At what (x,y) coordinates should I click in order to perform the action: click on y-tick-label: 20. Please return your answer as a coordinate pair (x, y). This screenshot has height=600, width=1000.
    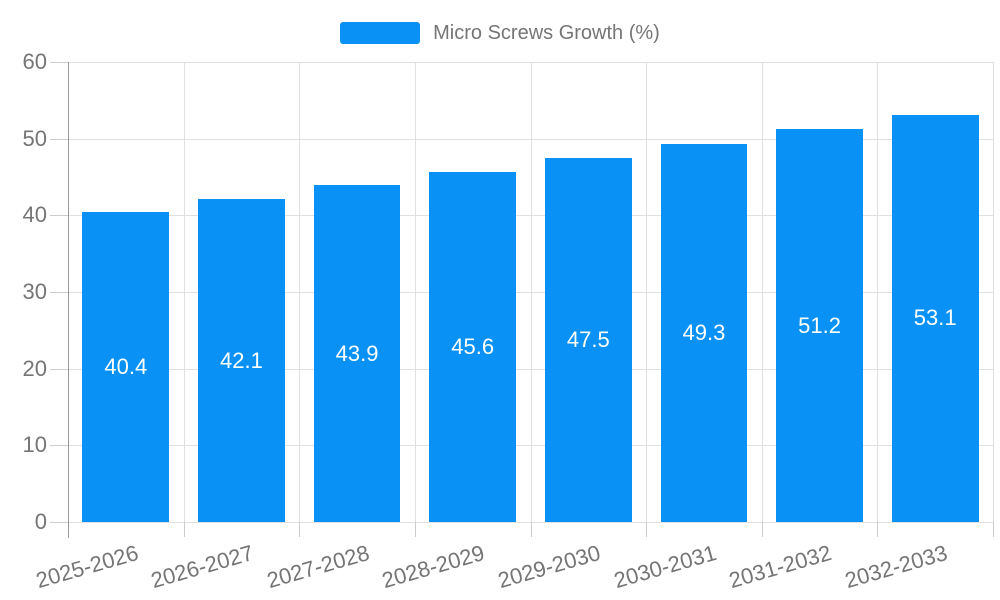
    Looking at the image, I should click on (34, 368).